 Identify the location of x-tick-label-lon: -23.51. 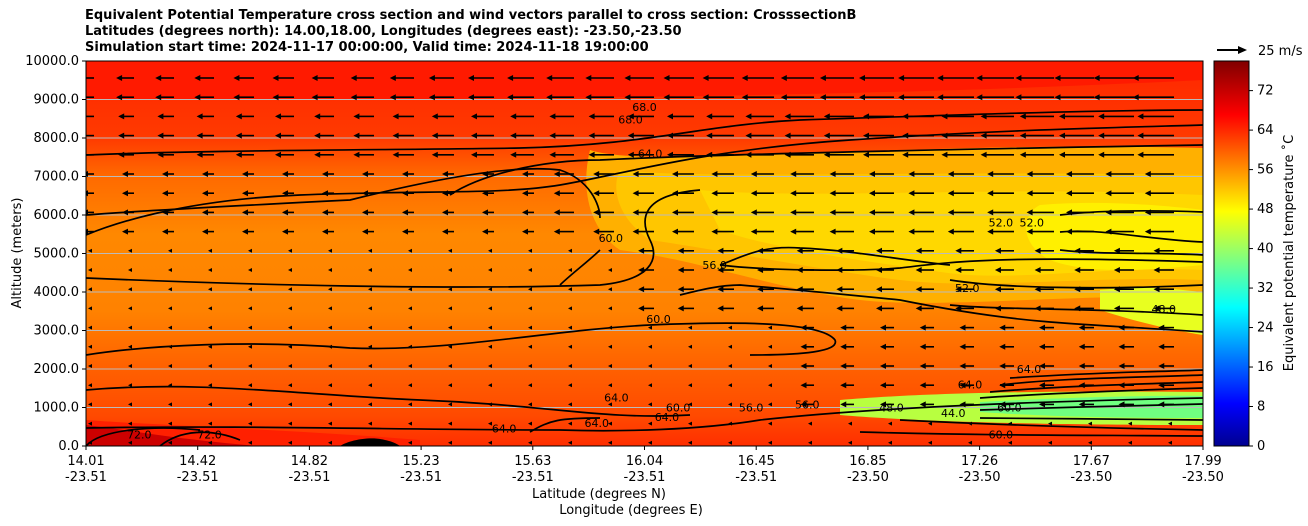
(86, 477).